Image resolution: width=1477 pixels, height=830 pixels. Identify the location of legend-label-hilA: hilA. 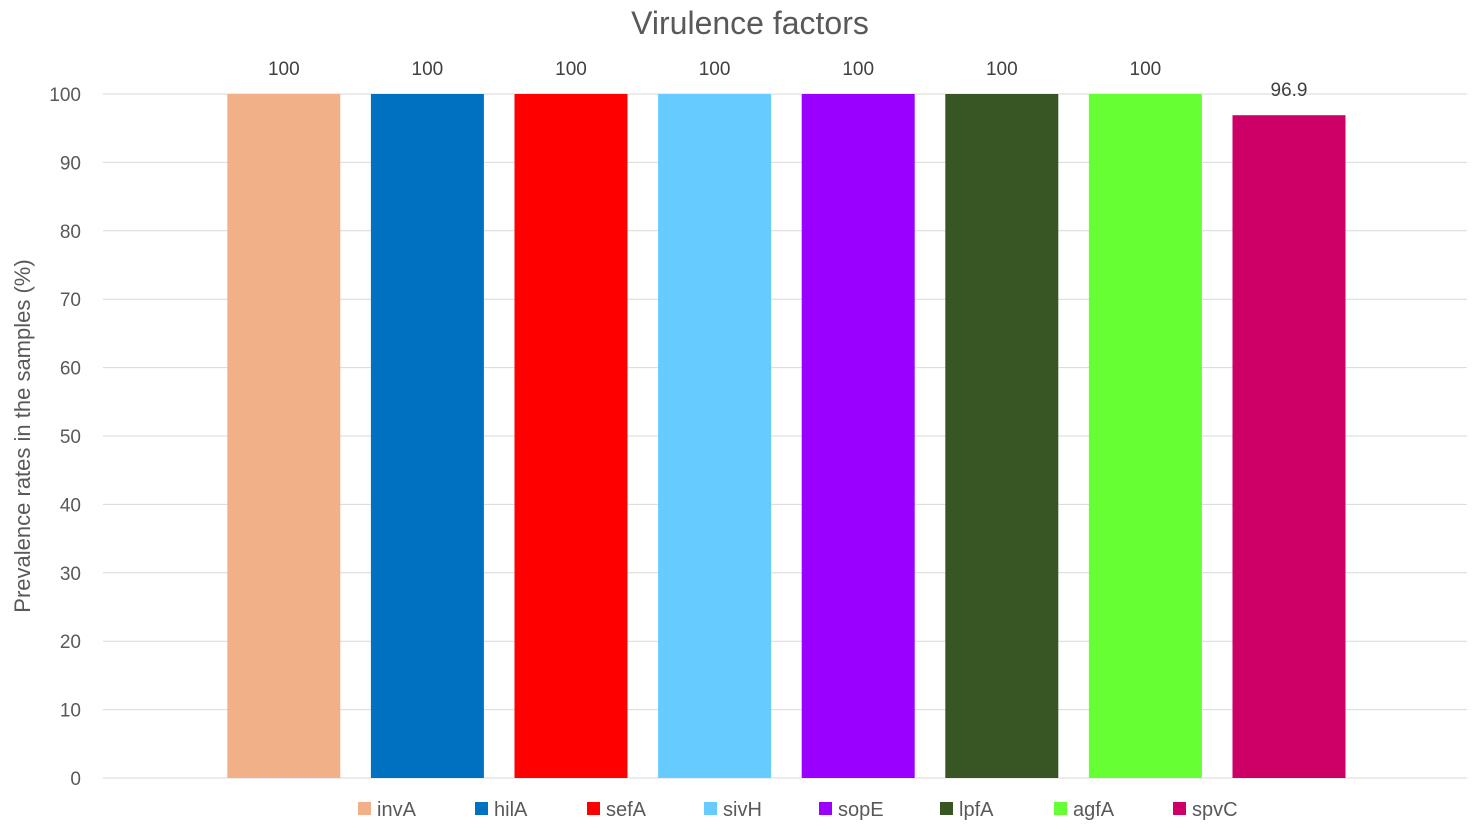
(511, 810).